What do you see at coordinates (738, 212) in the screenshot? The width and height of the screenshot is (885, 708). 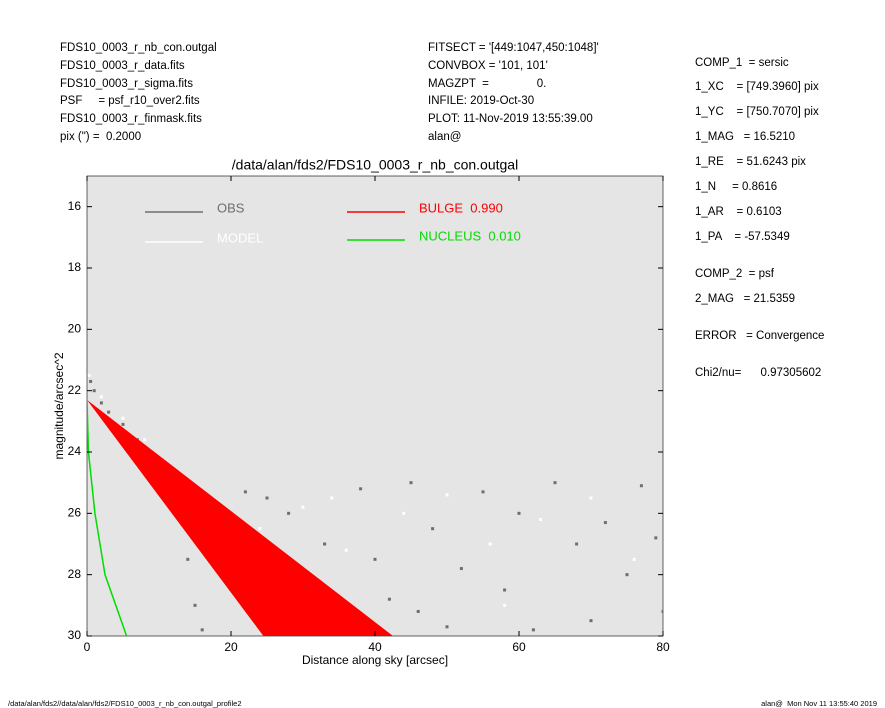 I see `param-line: 1_AR = 0.6103` at bounding box center [738, 212].